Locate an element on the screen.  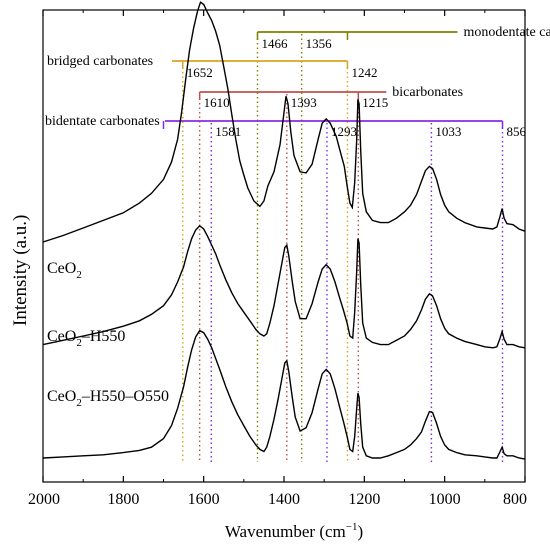
series-label-suffix: –H550–O550 is located at coordinates (125, 396).